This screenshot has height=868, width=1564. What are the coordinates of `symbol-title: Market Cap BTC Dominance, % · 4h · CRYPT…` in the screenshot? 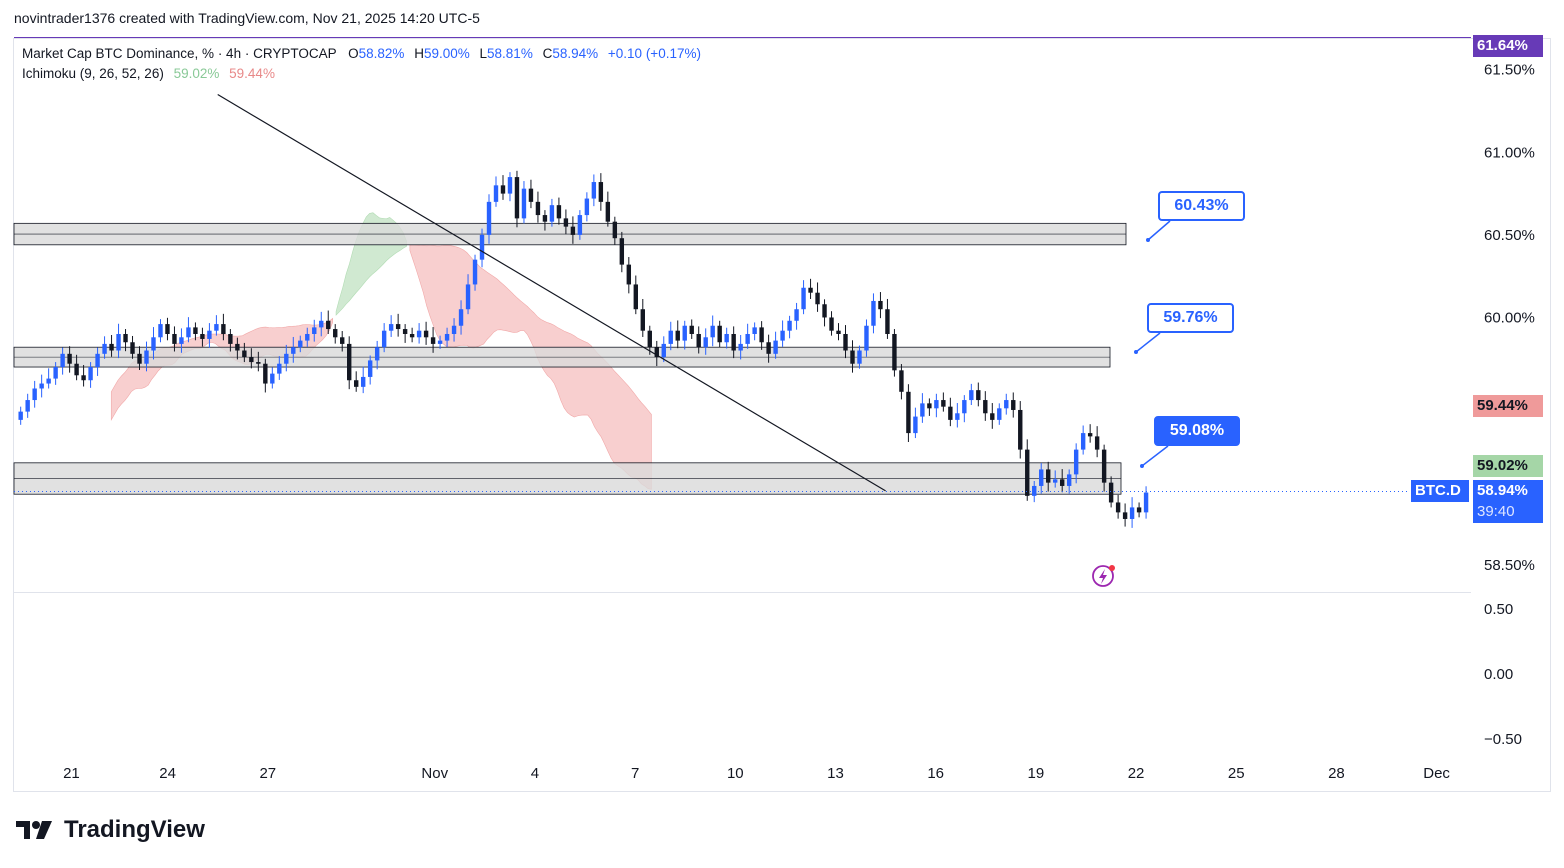 It's located at (179, 53).